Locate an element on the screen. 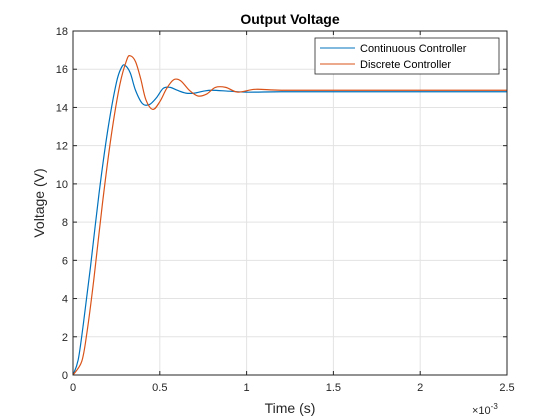  y-tick-label: 0 is located at coordinates (65, 376).